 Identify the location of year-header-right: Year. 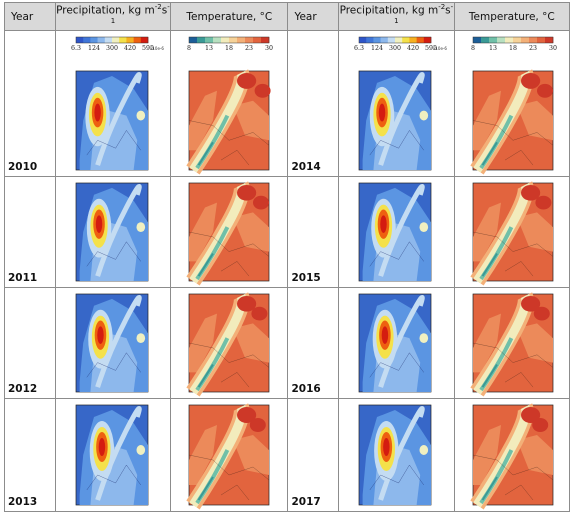
(313, 16).